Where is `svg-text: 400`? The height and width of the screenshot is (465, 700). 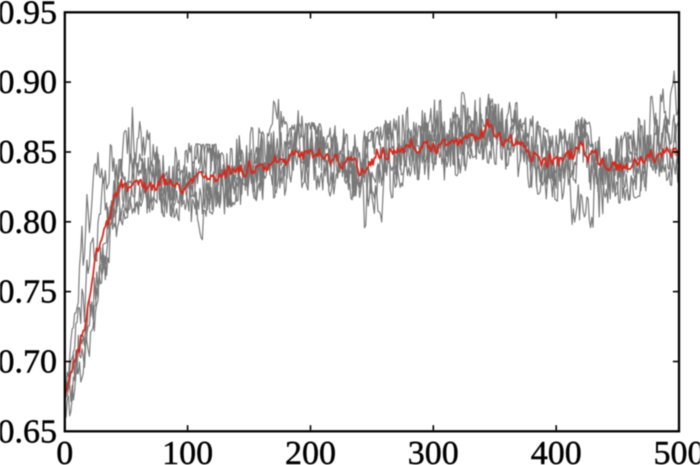 svg-text: 400 is located at coordinates (556, 450).